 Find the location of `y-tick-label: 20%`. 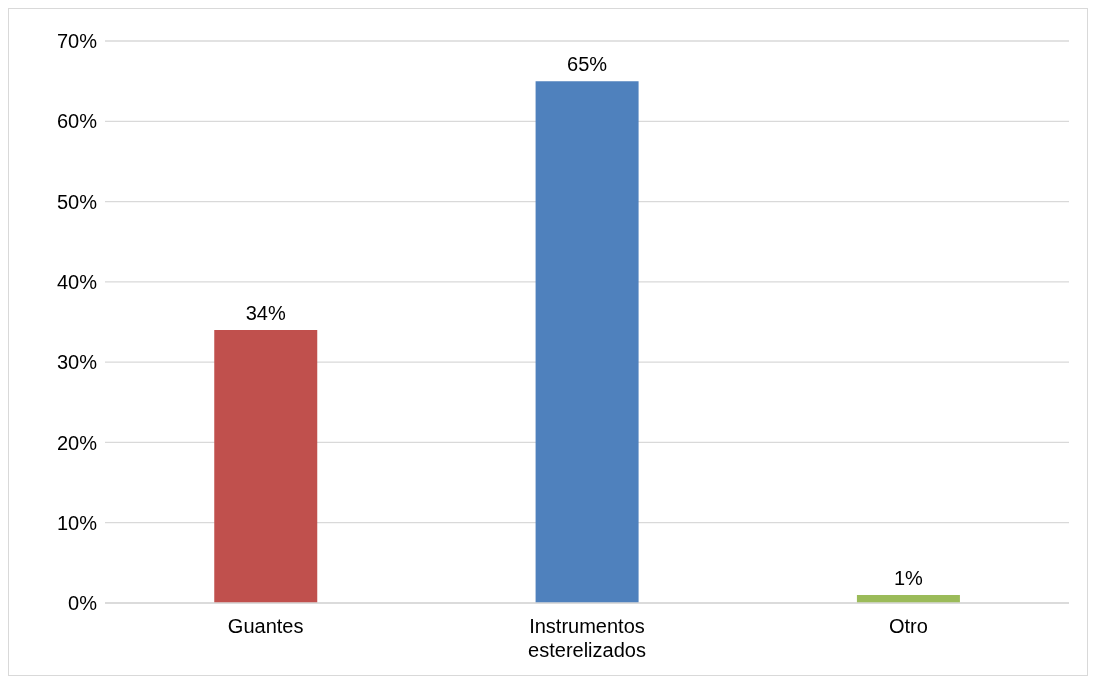

y-tick-label: 20% is located at coordinates (77, 442).